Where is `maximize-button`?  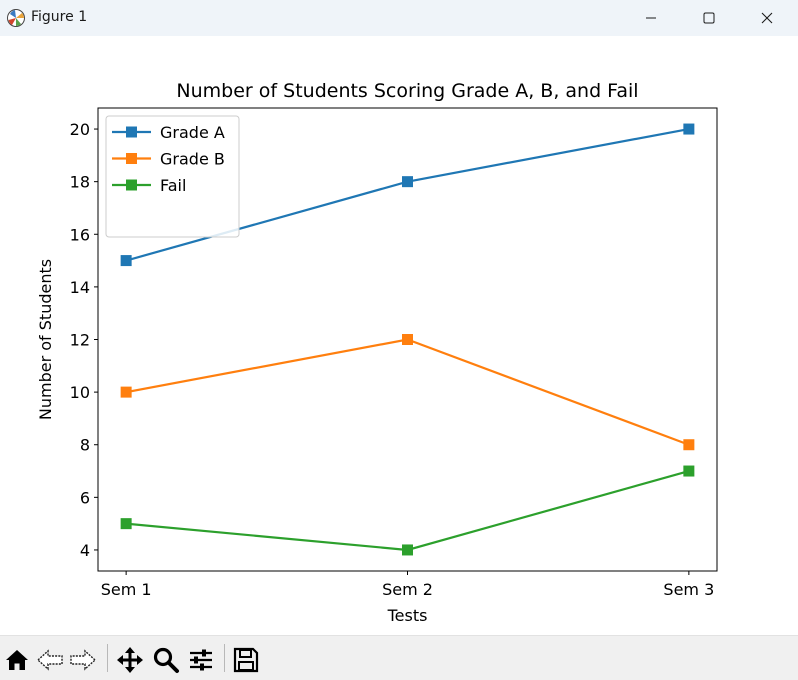
maximize-button is located at coordinates (709, 18).